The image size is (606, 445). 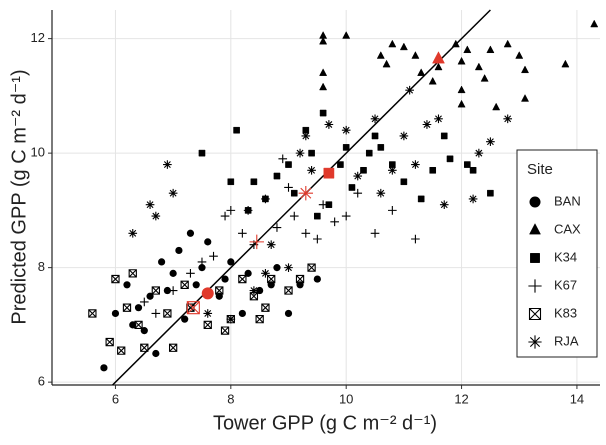 What do you see at coordinates (346, 398) in the screenshot?
I see `x-tick-label: 10` at bounding box center [346, 398].